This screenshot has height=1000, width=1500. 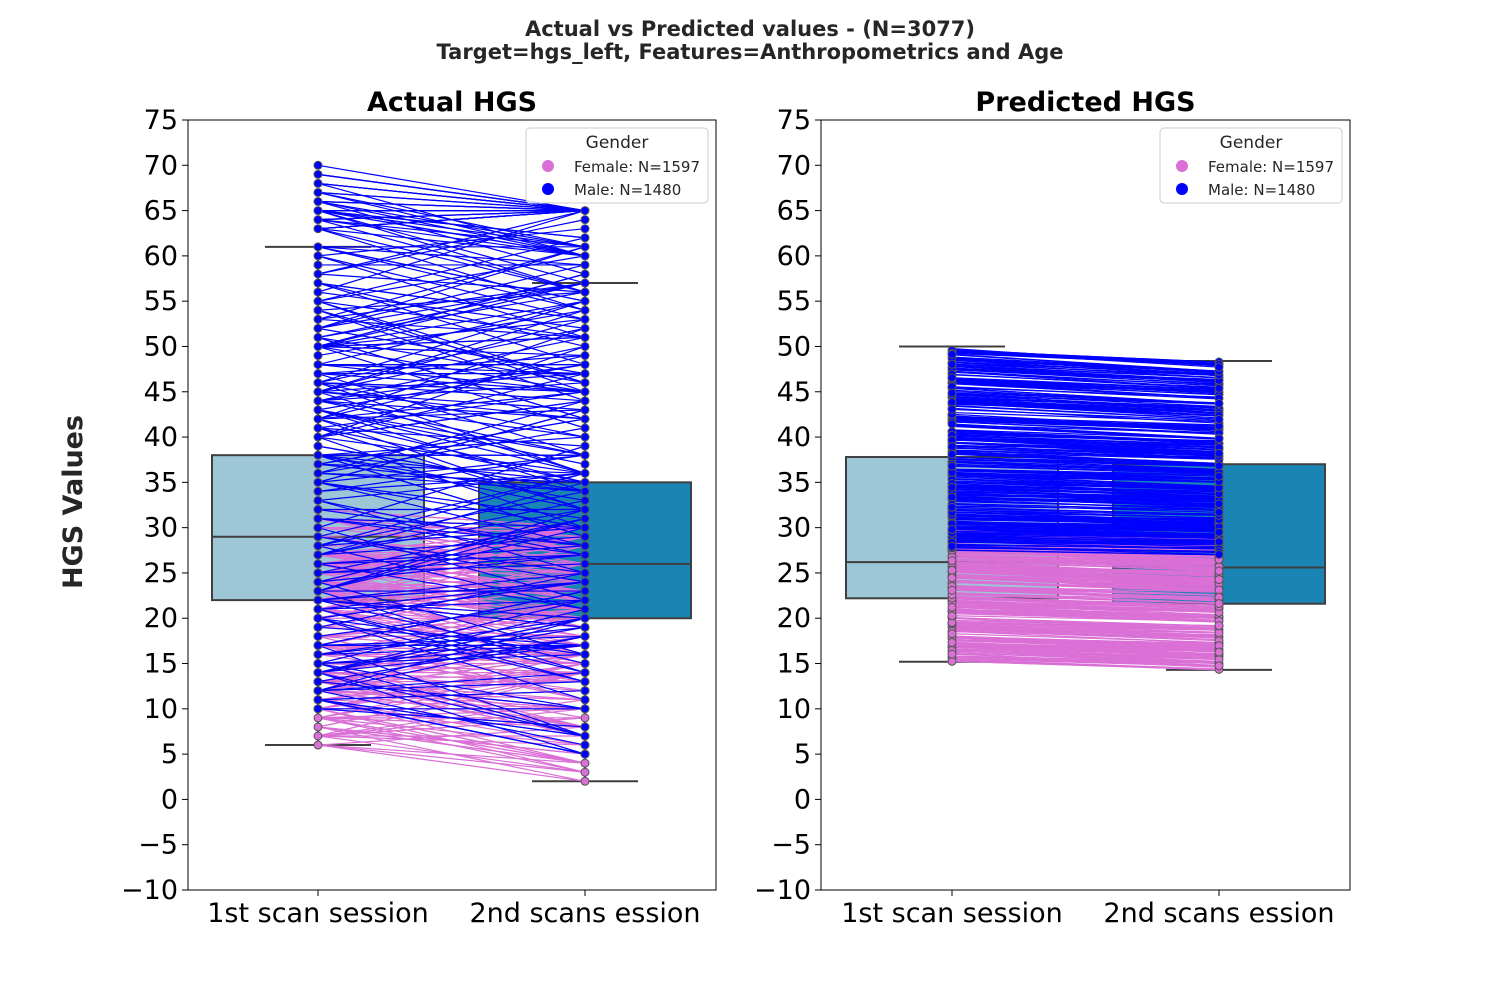 I want to click on y-tick-label: 5, so click(x=802, y=754).